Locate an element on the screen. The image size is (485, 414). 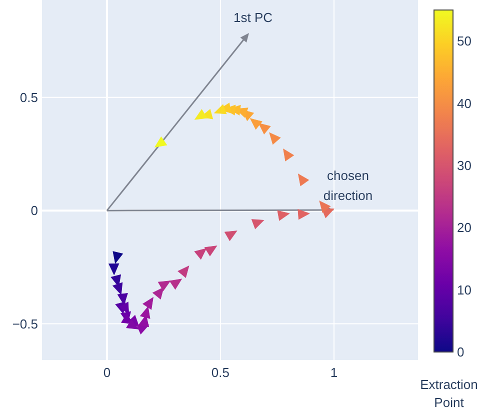
color-bar-title: Extraction Point is located at coordinates (449, 393).